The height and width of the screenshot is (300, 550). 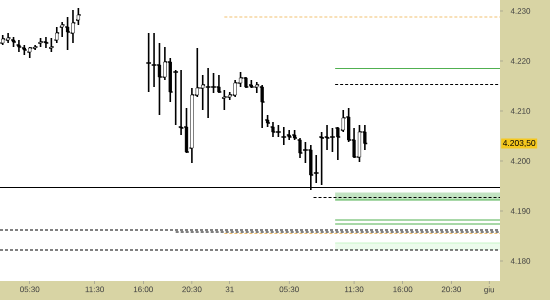 I want to click on text: 4.203,50, so click(x=519, y=143).